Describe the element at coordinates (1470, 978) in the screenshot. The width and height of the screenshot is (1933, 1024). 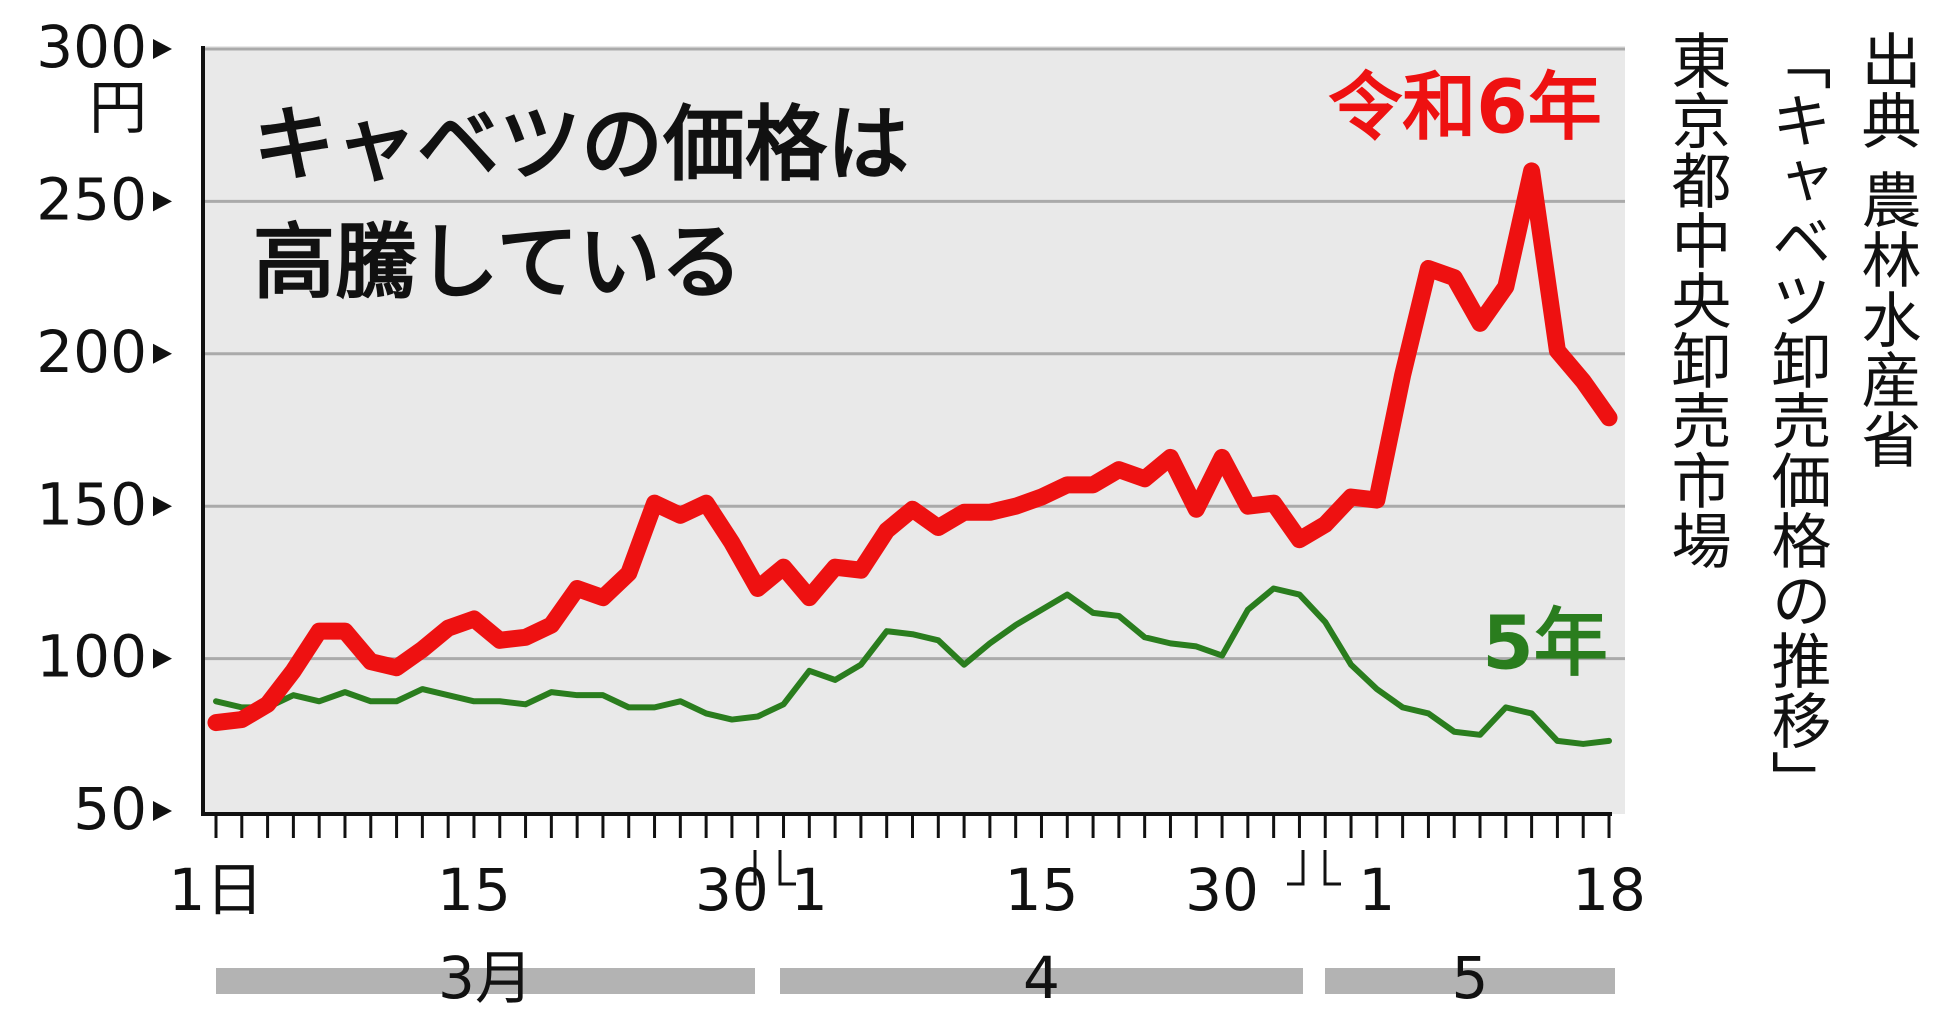
I see `month-label: 5` at that location.